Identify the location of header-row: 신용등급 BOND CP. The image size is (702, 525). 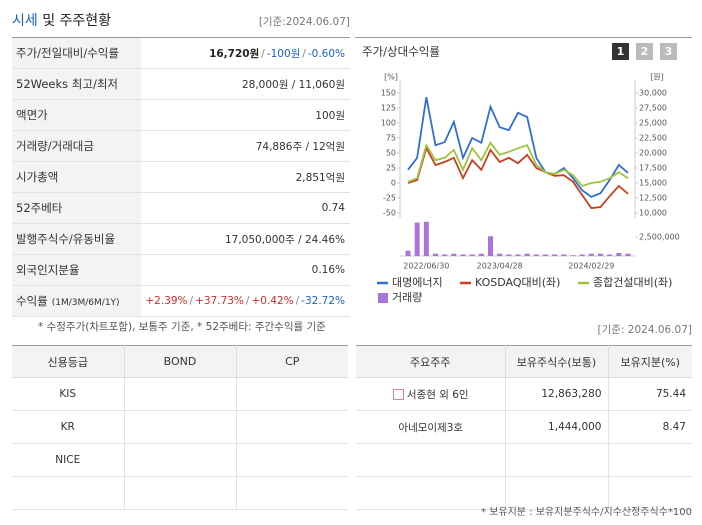
(180, 361).